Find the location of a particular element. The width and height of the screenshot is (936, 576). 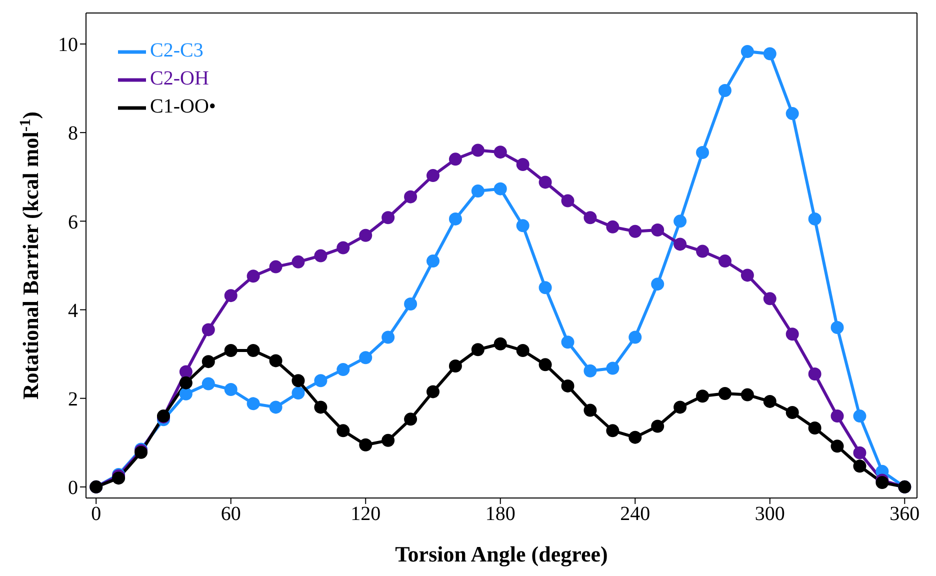

x-tick-label: 0 is located at coordinates (96, 514).